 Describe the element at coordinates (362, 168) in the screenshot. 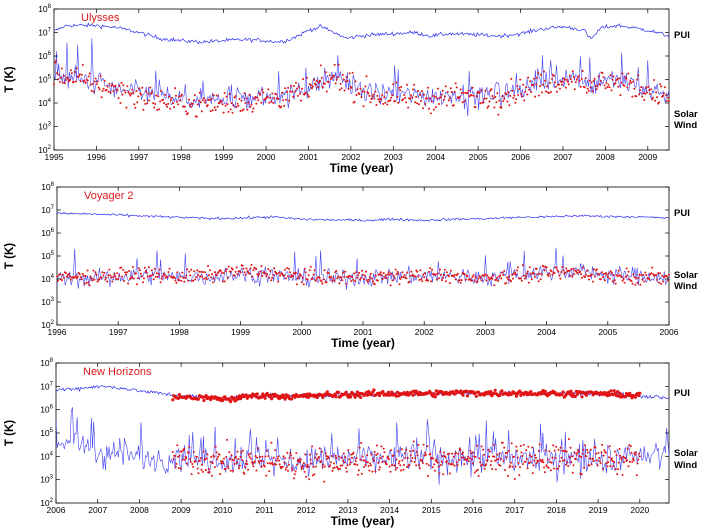

I see `x-axis-label: Time (year)` at that location.